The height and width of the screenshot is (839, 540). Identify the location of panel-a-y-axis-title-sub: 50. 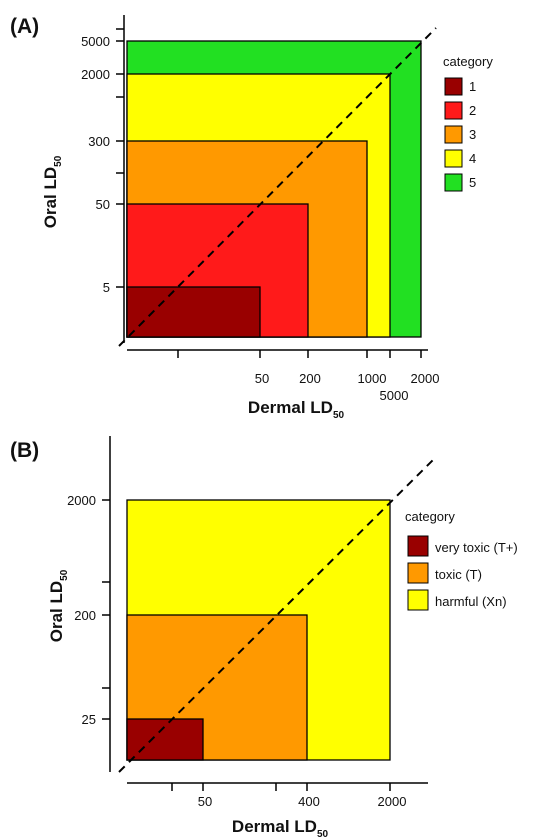
(58, 161).